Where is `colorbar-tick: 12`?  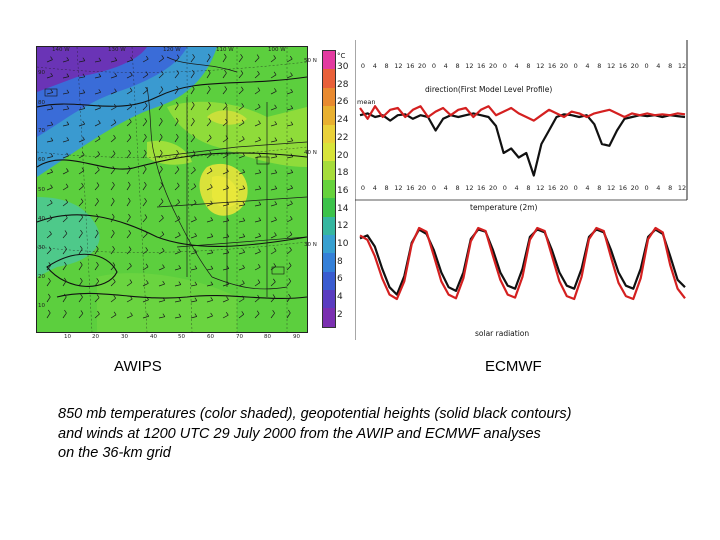
colorbar-tick: 12 is located at coordinates (343, 226).